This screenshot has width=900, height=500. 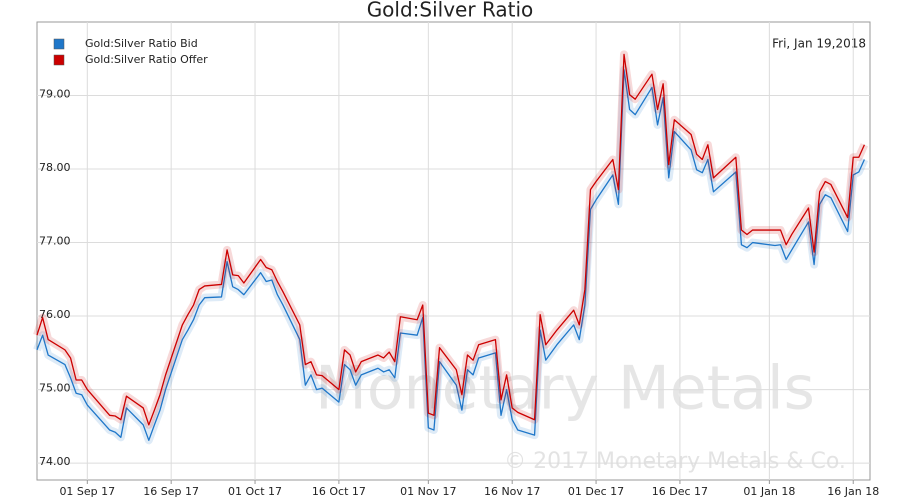 I want to click on x-tick-label: 01 Jan 18, so click(x=769, y=491).